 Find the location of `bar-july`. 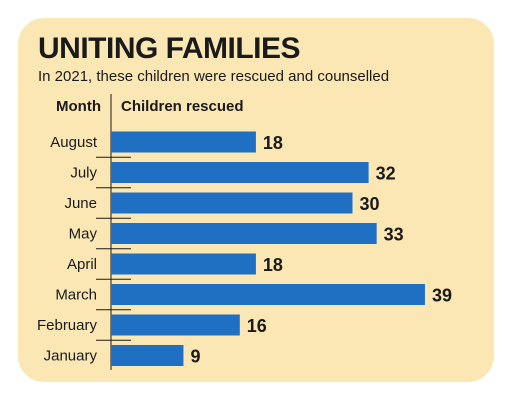

bar-july is located at coordinates (240, 172).